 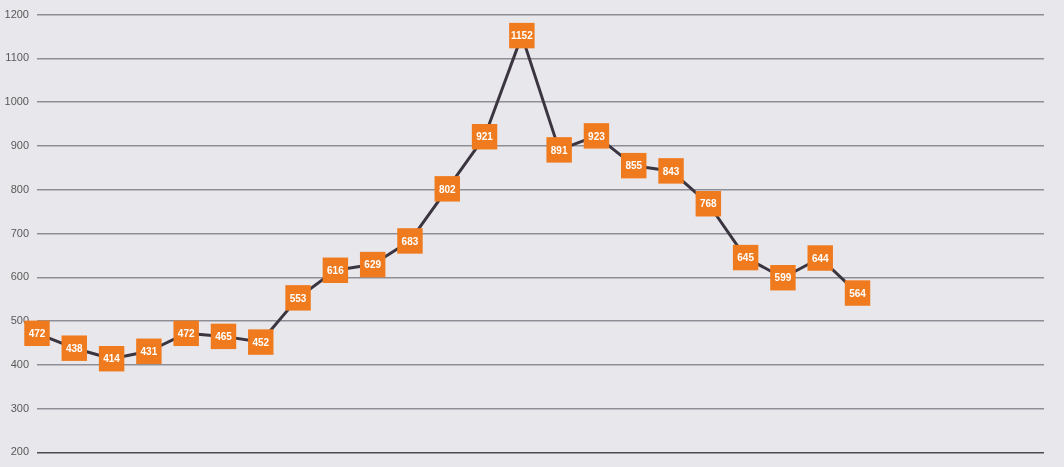 I want to click on data-label: 923, so click(x=597, y=136).